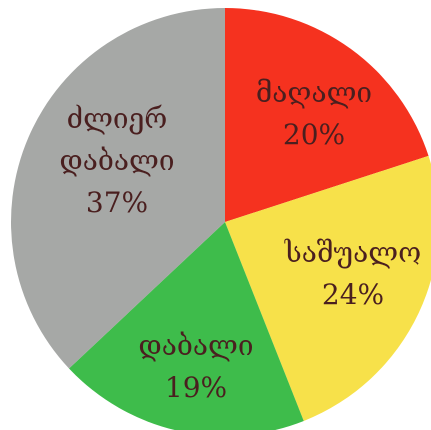 This screenshot has height=430, width=431. Describe the element at coordinates (314, 134) in the screenshot. I see `pie-slice-0-percent: 20%` at that location.